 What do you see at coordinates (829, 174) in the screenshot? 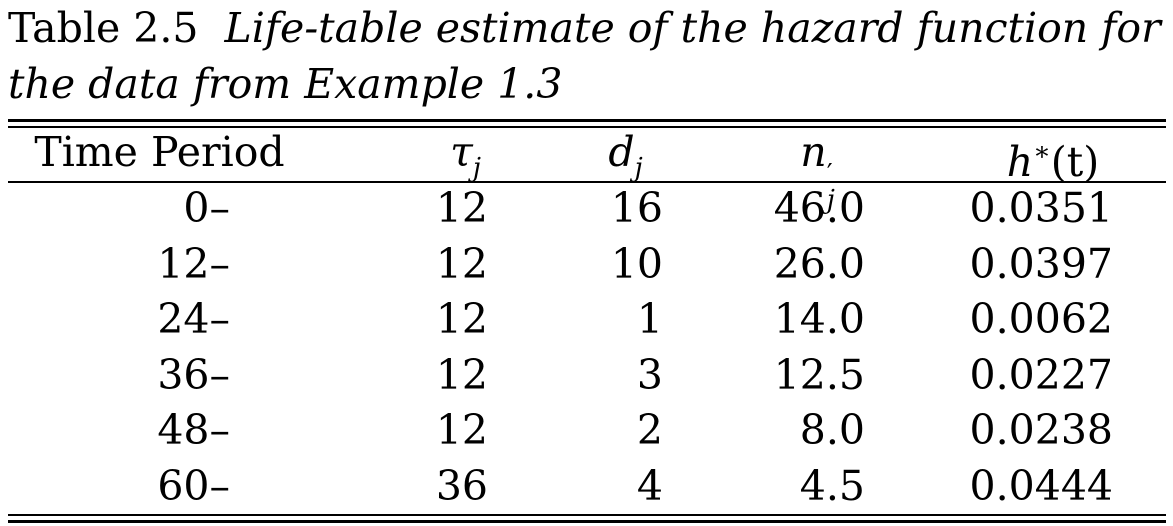
I see `header-n-prime: ′` at bounding box center [829, 174].